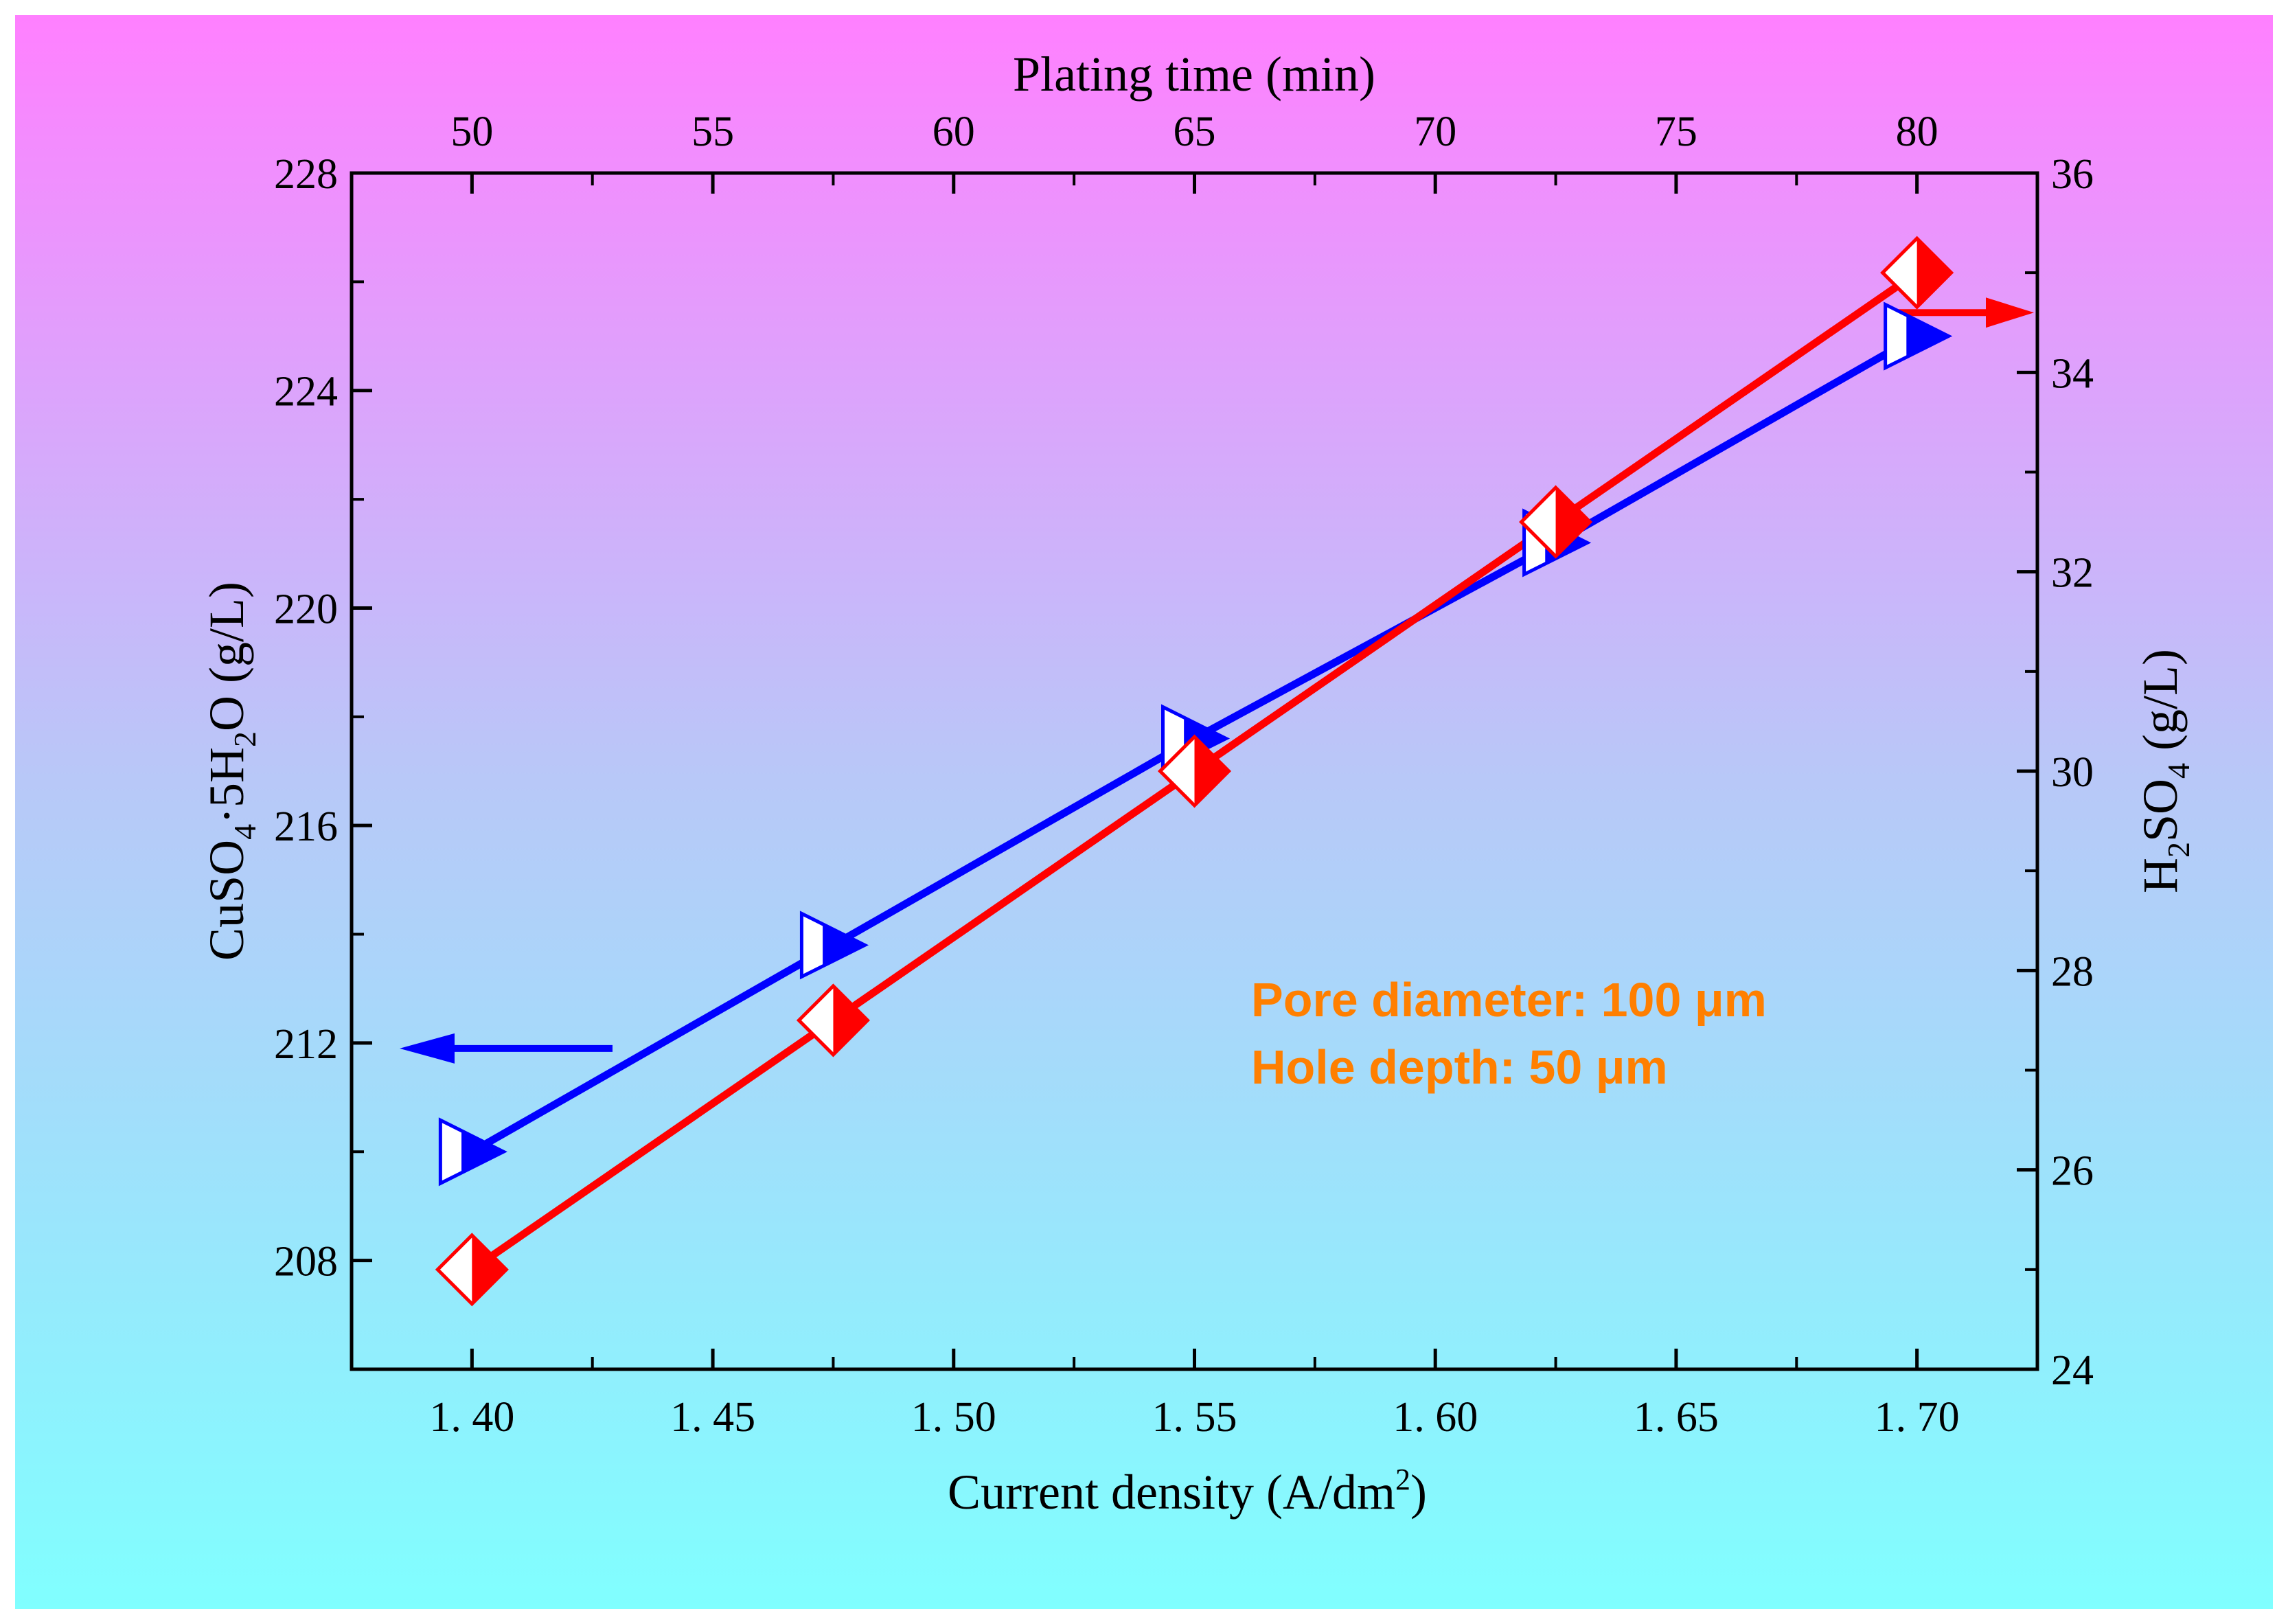  I want to click on x-bottom-axis-title: Current density (A/dm2), so click(1187, 1491).